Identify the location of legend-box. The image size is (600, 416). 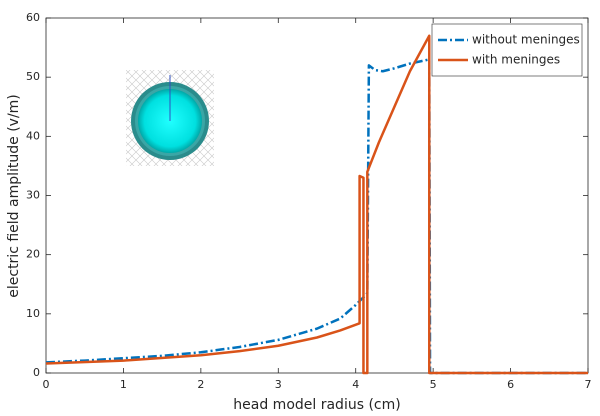
(507, 50).